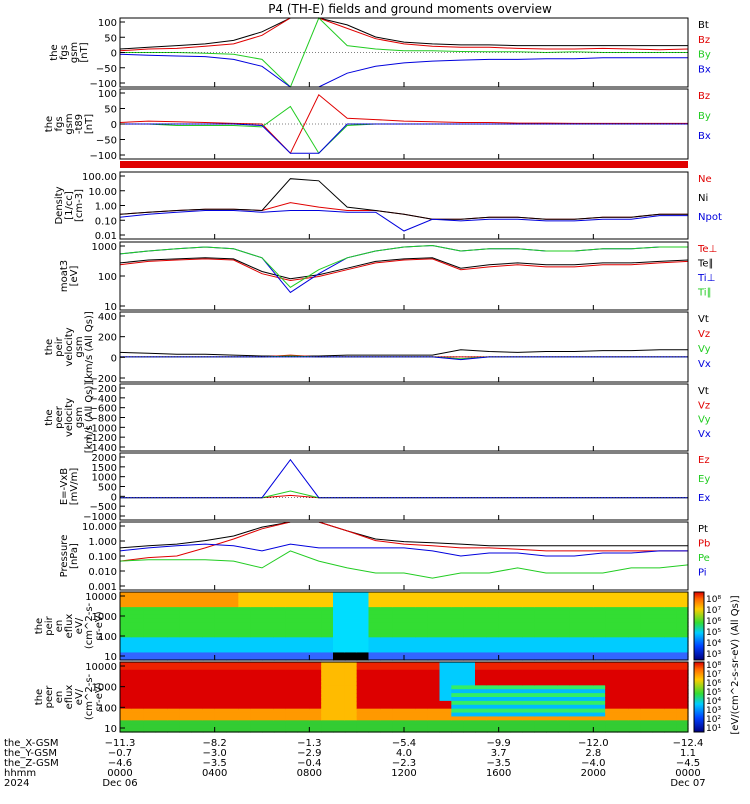  What do you see at coordinates (703, 25) in the screenshot?
I see `panel-1-legend-0: Bt` at bounding box center [703, 25].